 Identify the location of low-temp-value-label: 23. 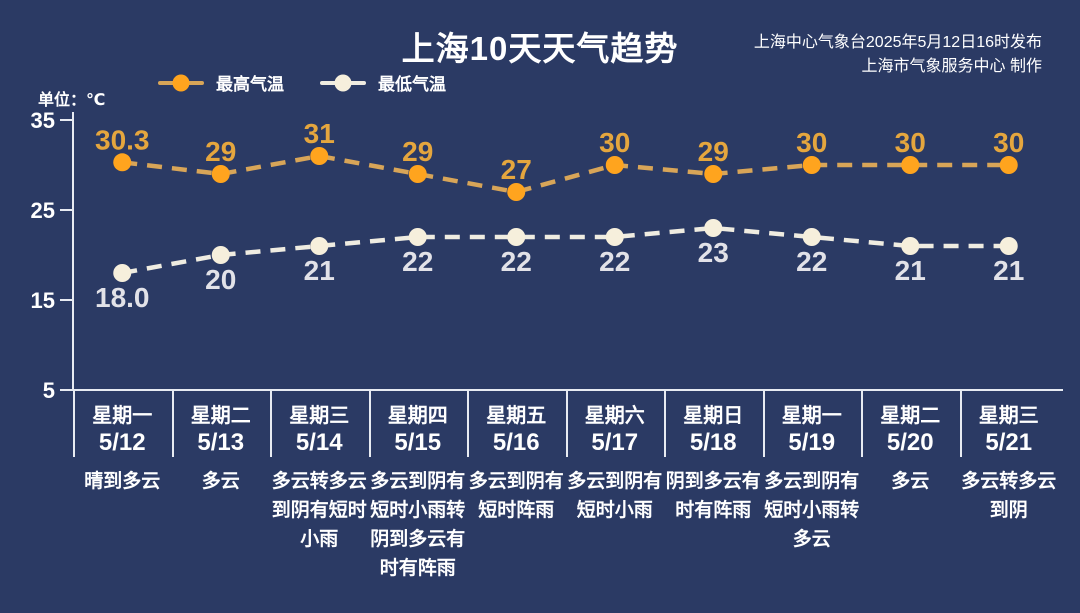
(713, 252).